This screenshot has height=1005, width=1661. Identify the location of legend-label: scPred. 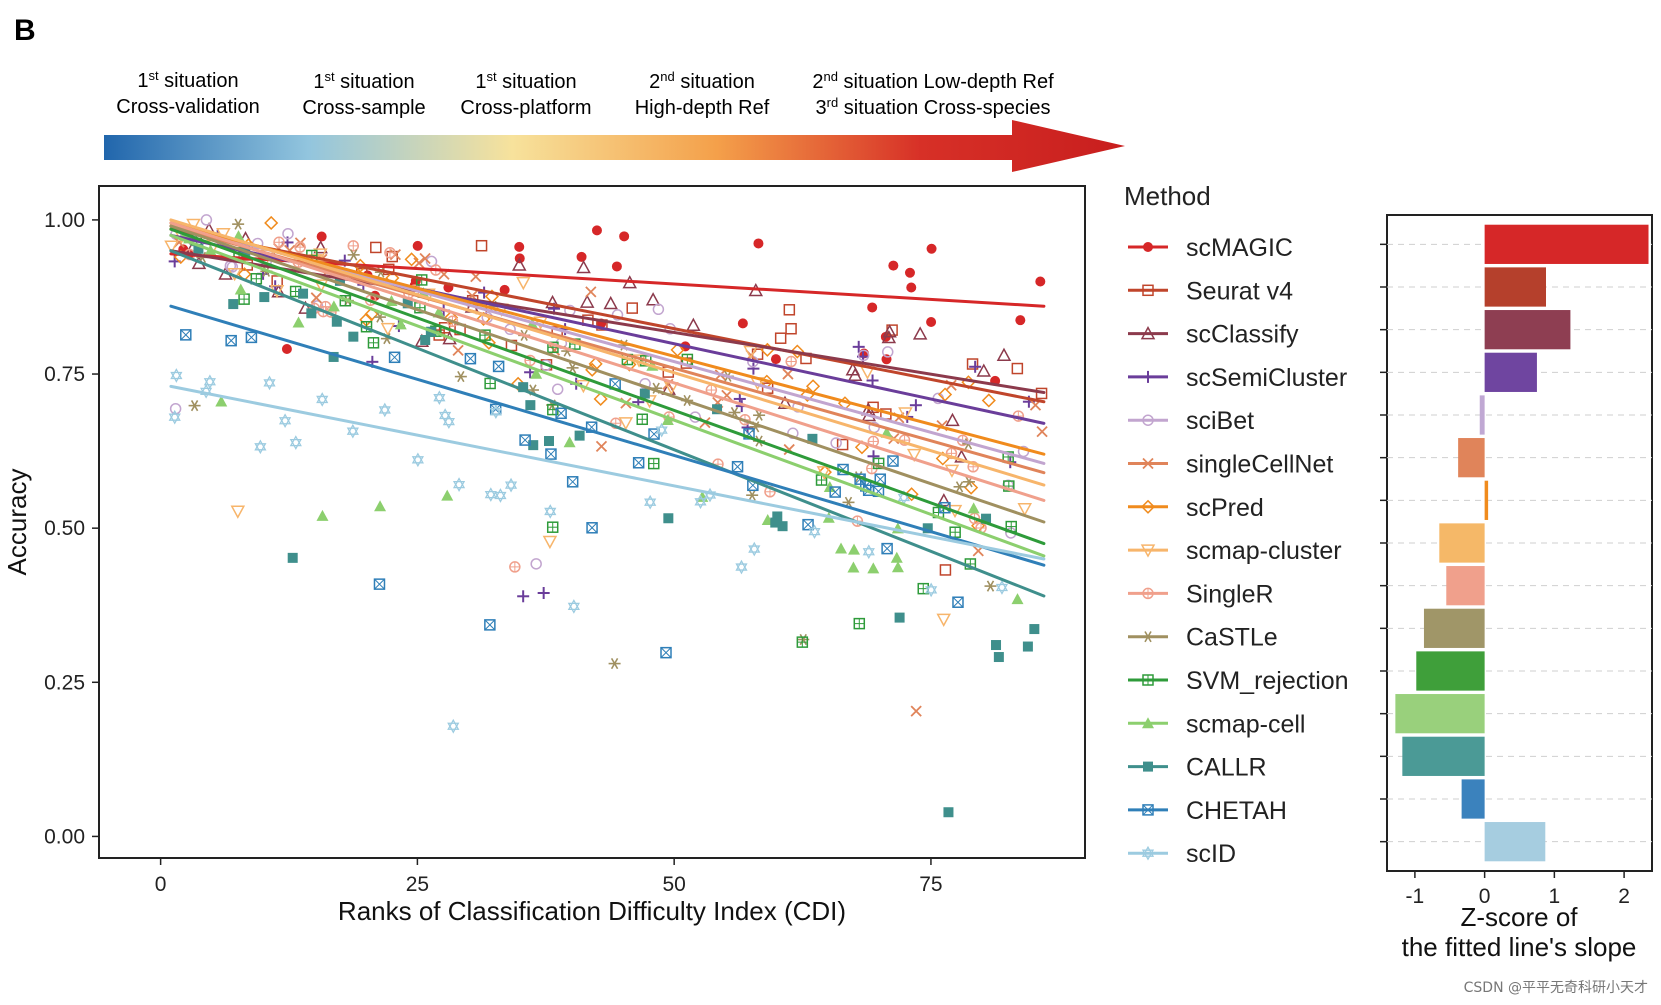
(1225, 508).